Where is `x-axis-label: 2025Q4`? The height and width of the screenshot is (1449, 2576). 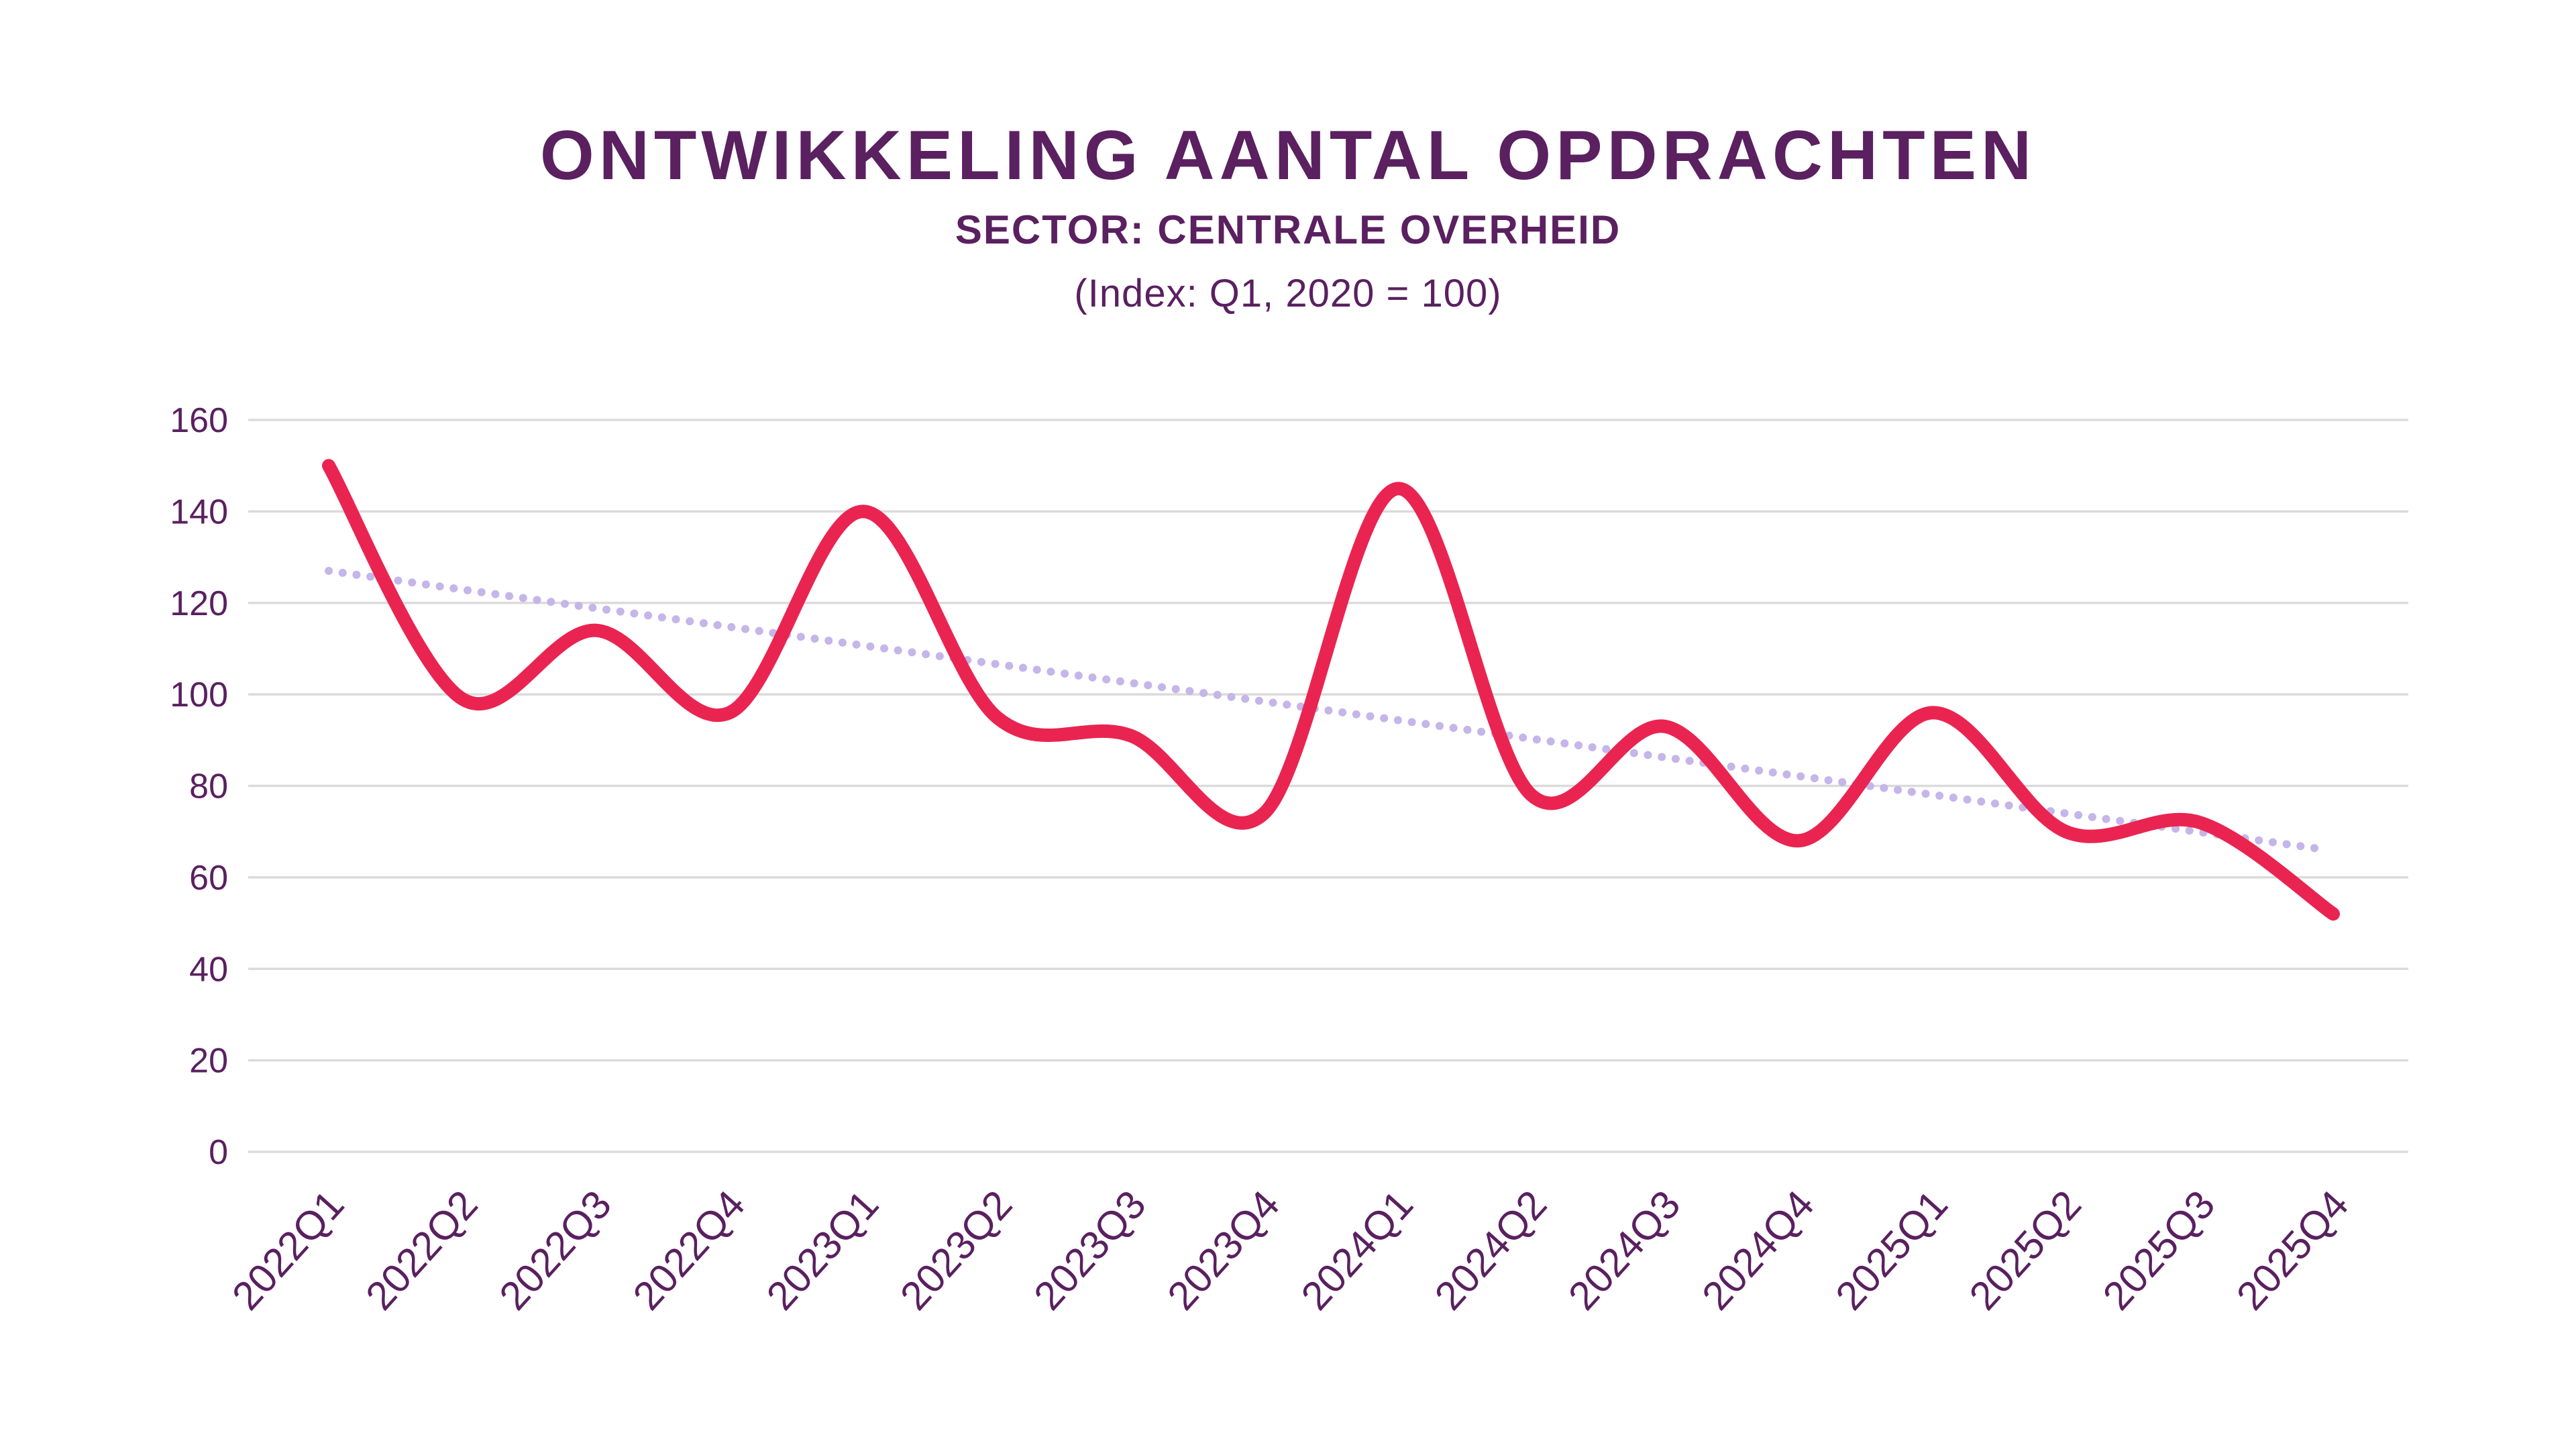
x-axis-label: 2025Q4 is located at coordinates (2292, 1250).